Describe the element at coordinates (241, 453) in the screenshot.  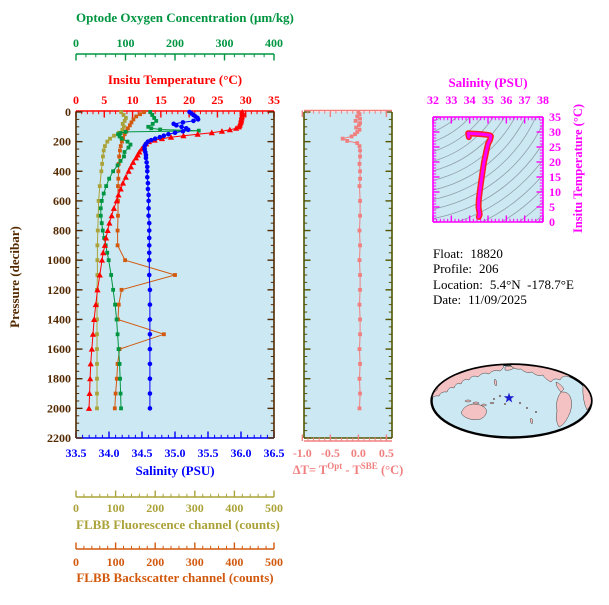
I see `svg-text: 36.0` at that location.